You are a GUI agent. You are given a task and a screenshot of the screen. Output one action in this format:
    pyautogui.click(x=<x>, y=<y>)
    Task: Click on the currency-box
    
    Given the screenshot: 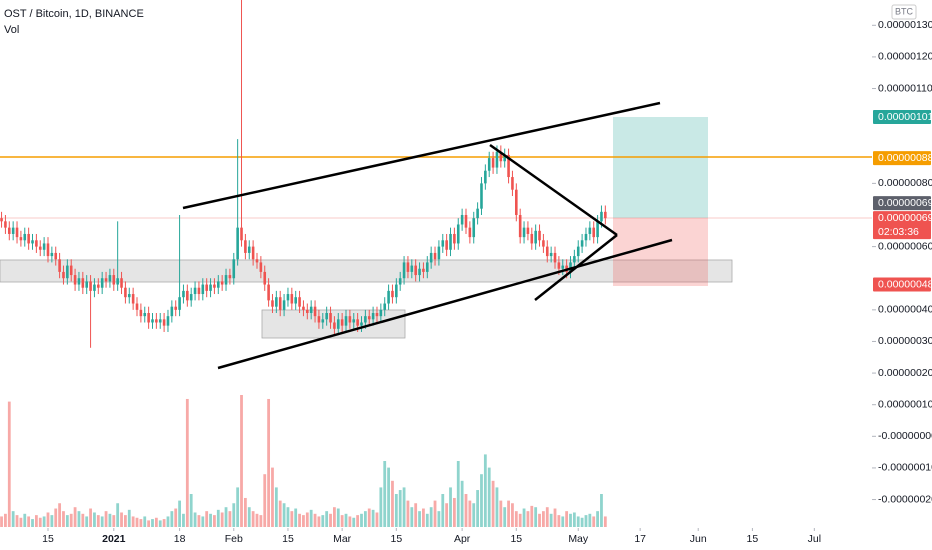 What is the action you would take?
    pyautogui.click(x=904, y=12)
    